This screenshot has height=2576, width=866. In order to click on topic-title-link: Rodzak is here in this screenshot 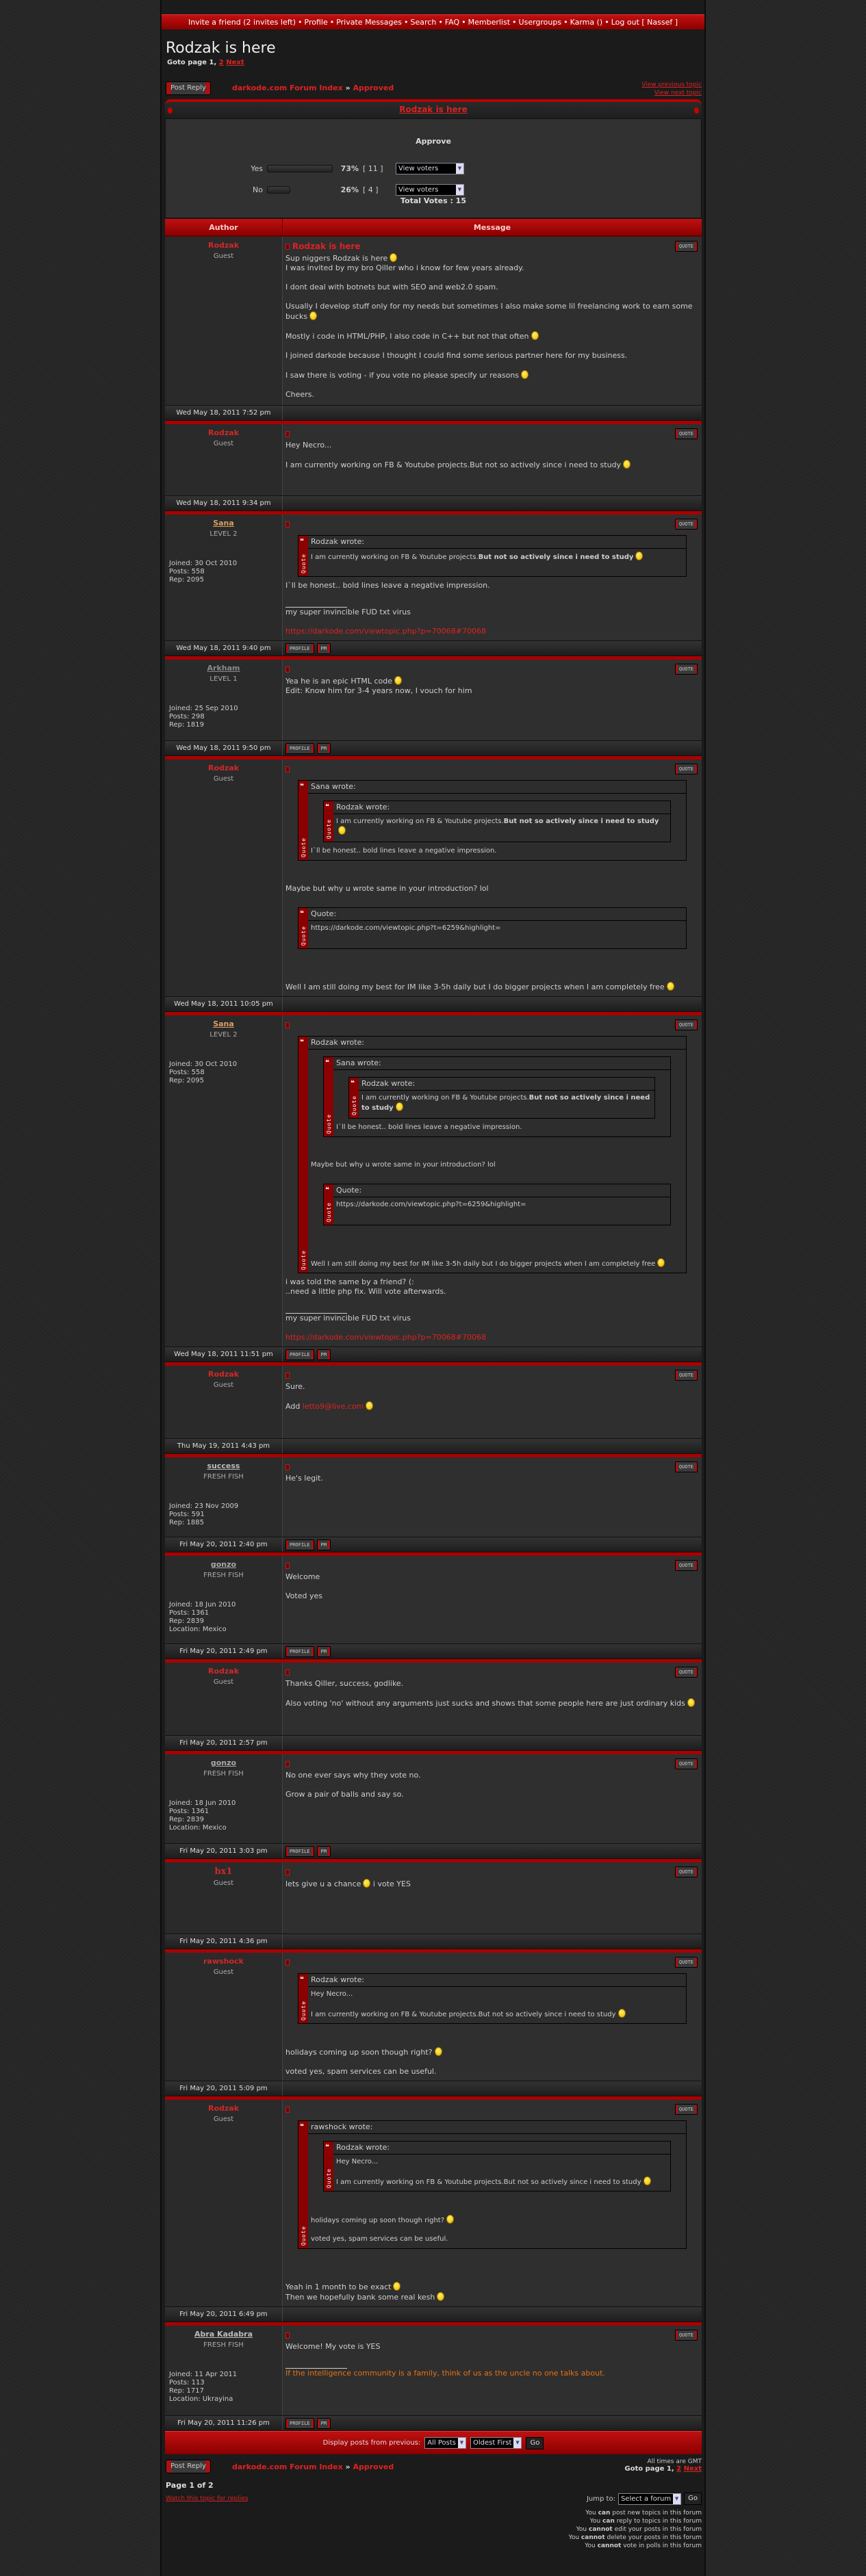, I will do `click(434, 109)`.